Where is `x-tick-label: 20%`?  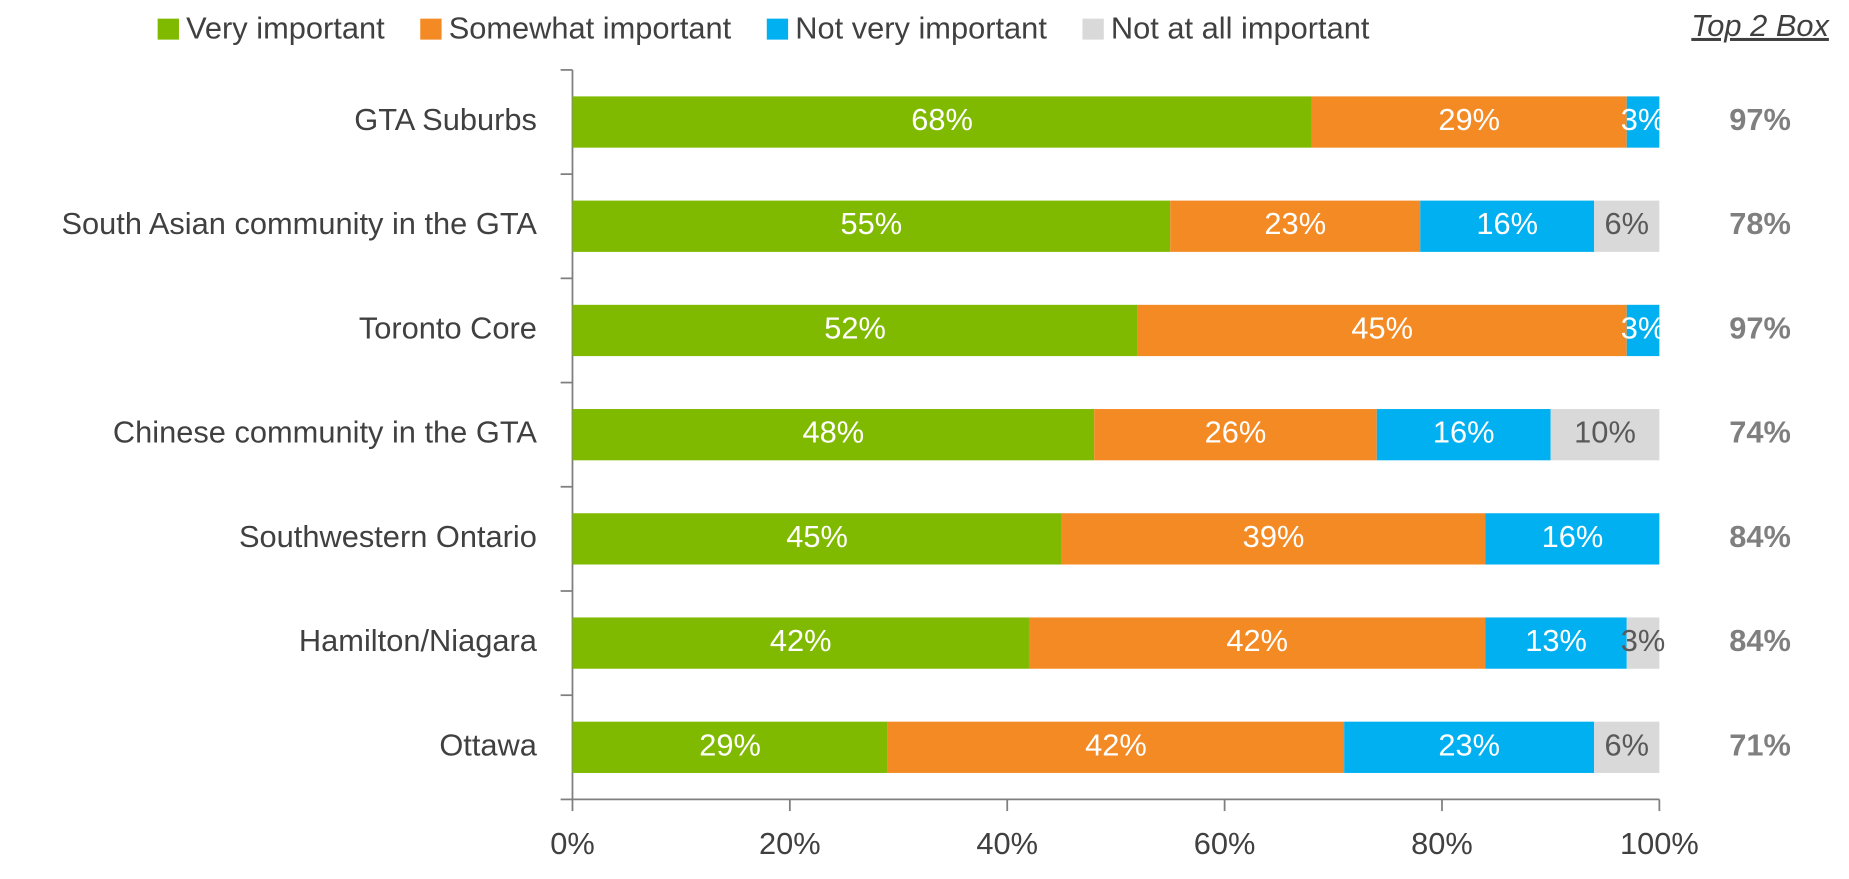 x-tick-label: 20% is located at coordinates (790, 844).